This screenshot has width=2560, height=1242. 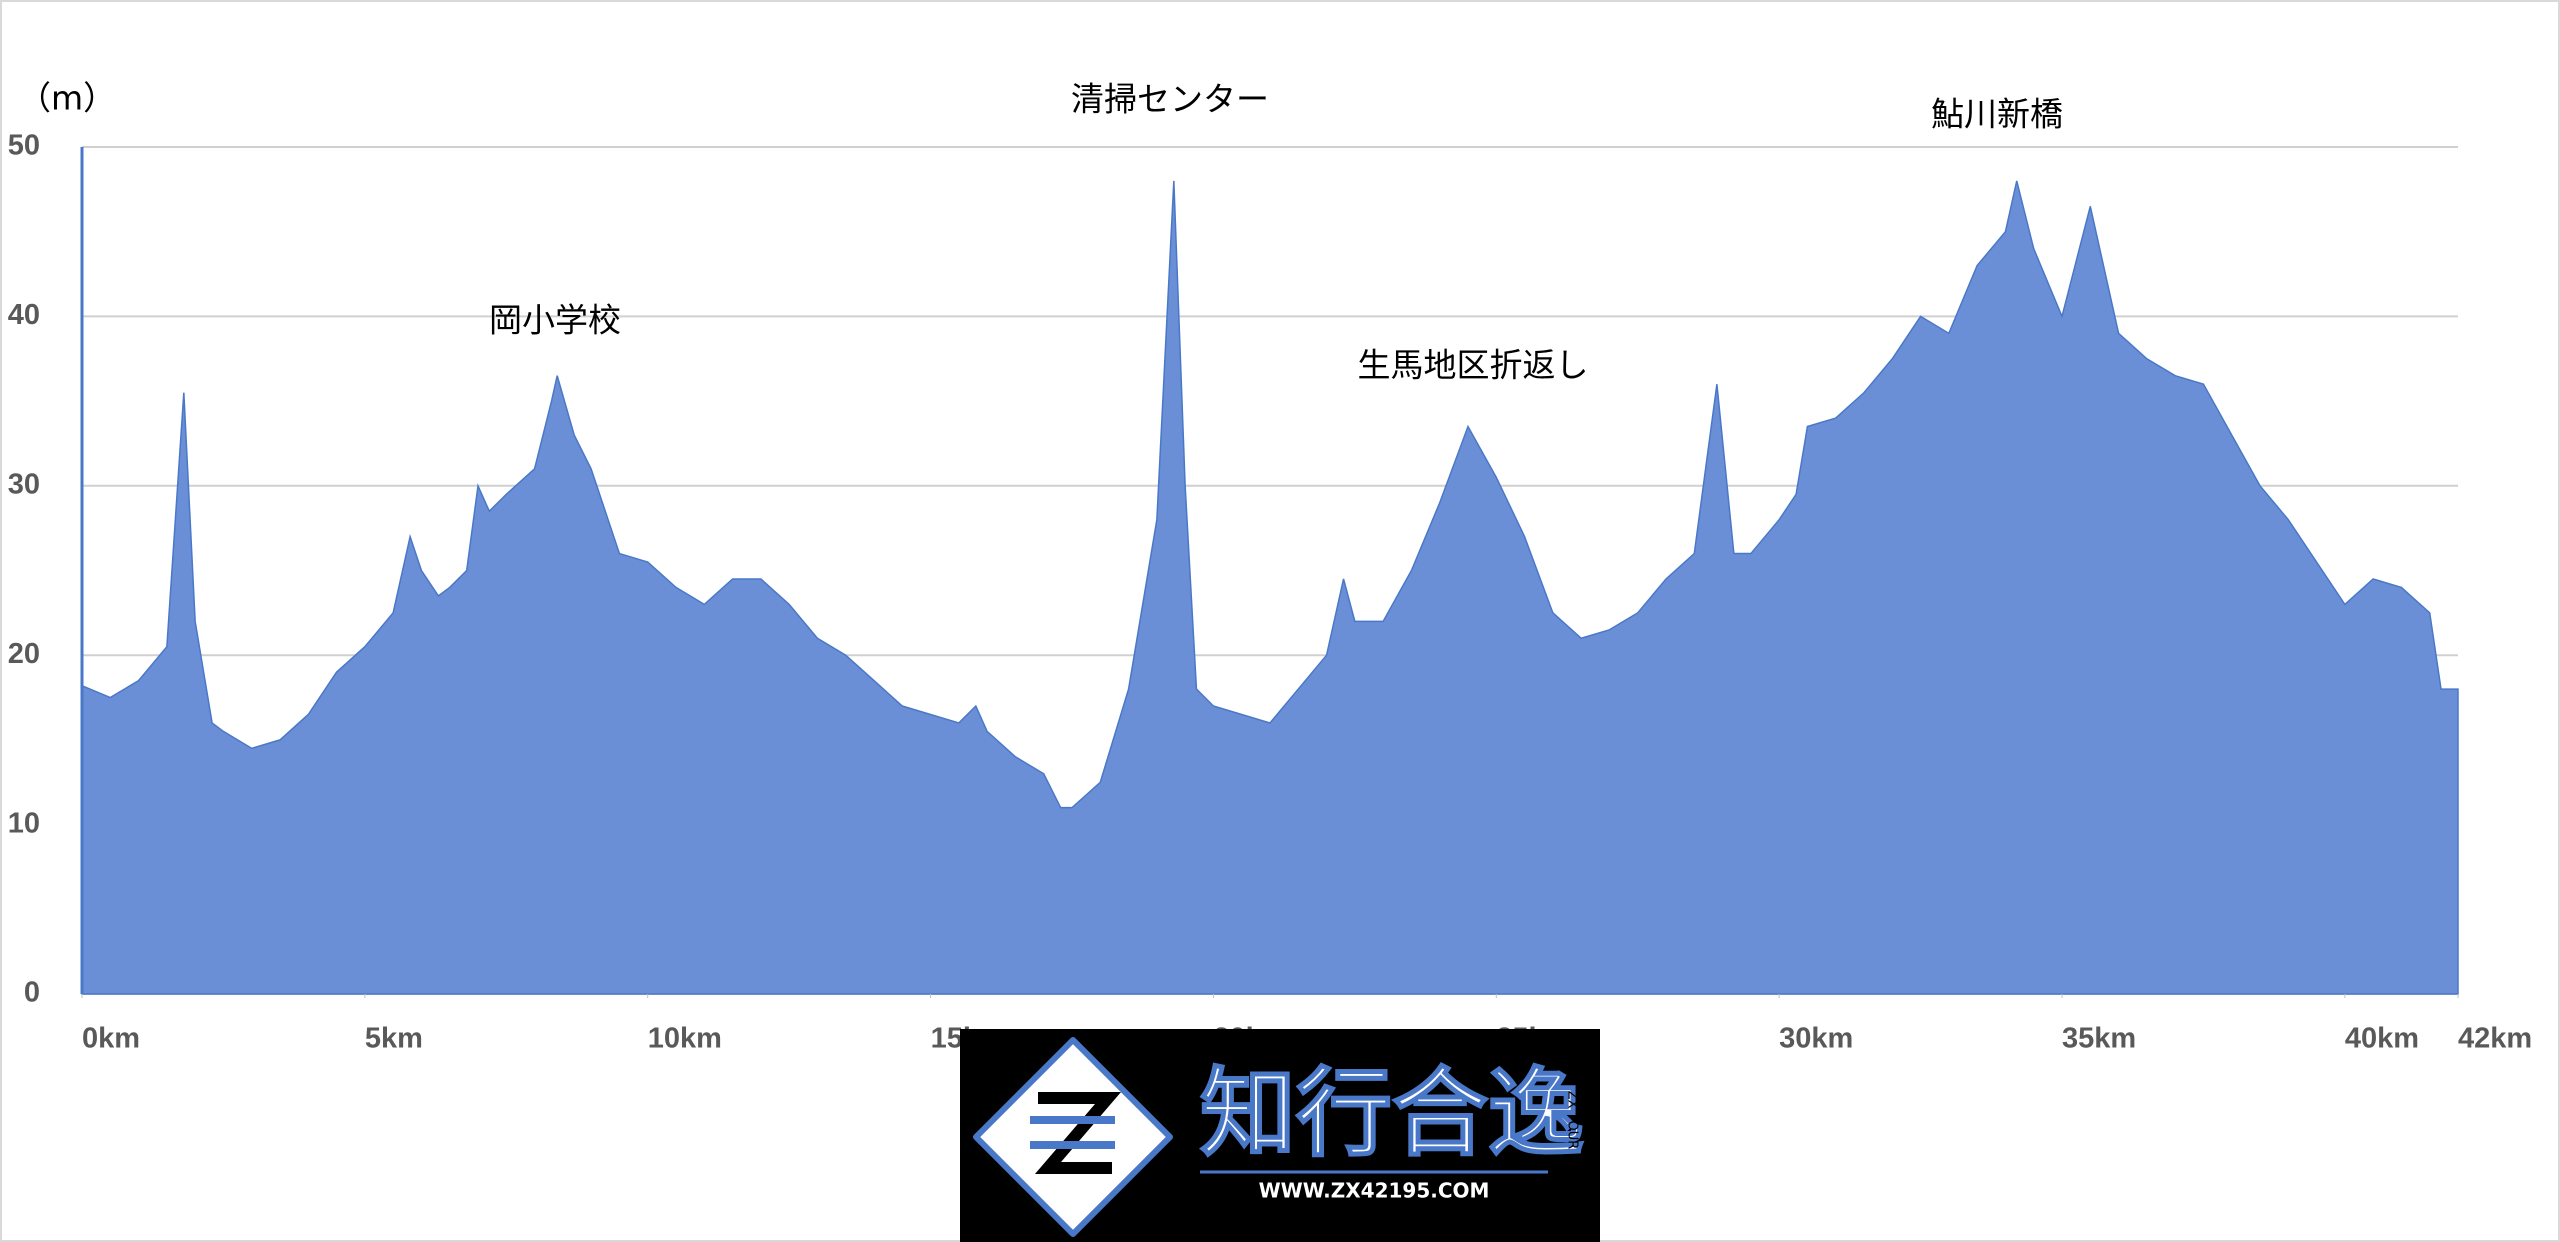 What do you see at coordinates (1997, 114) in the screenshot?
I see `annotation: 鮎川新橋` at bounding box center [1997, 114].